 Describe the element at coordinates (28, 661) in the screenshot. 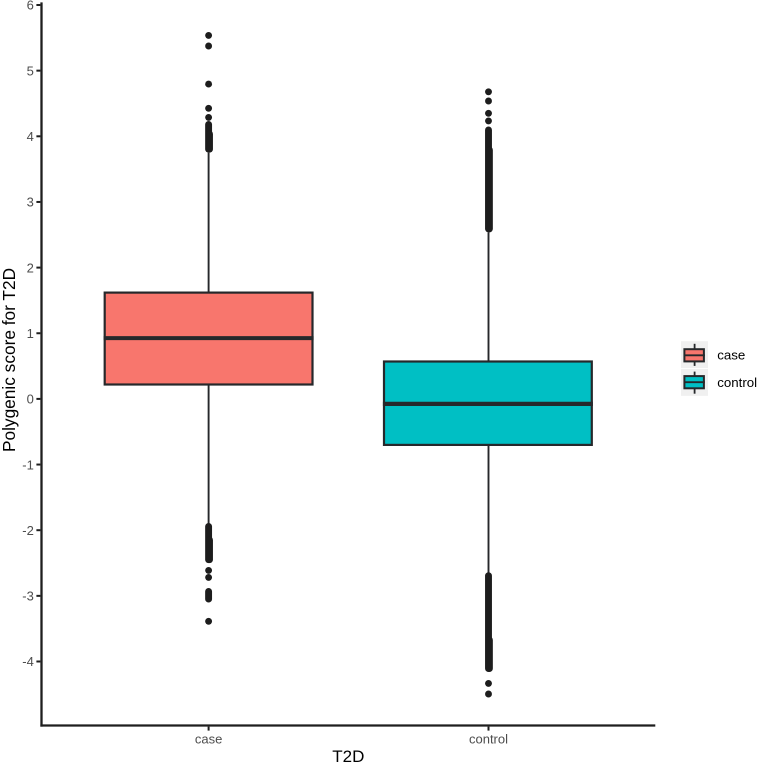

I see `svg-text: -4` at that location.